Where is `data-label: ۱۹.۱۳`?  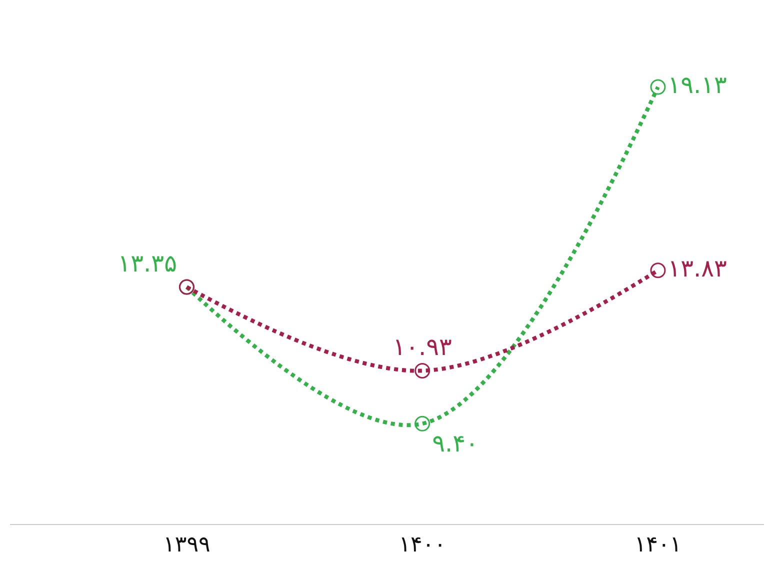
data-label: ۱۹.۱۳ is located at coordinates (698, 85).